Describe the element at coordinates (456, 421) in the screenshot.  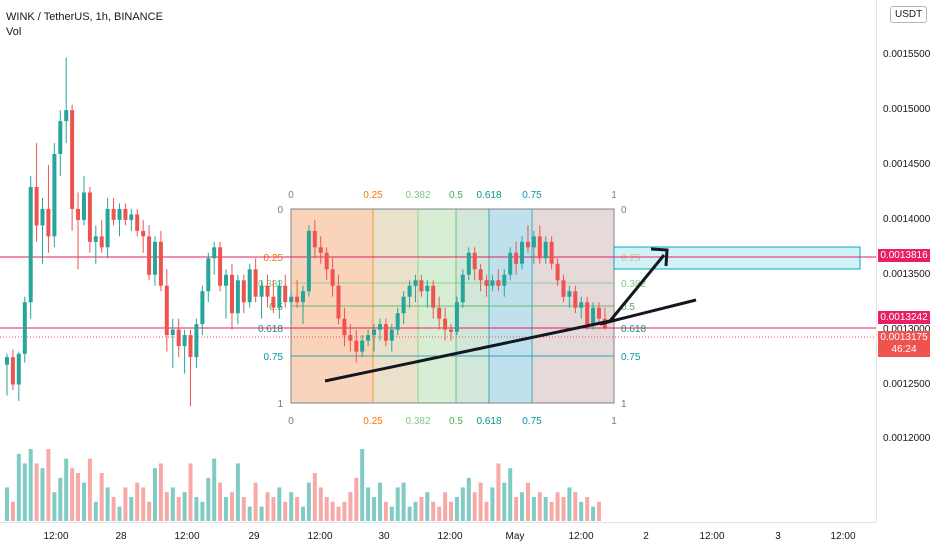
I see `fib-bottom-label: 0.5` at that location.